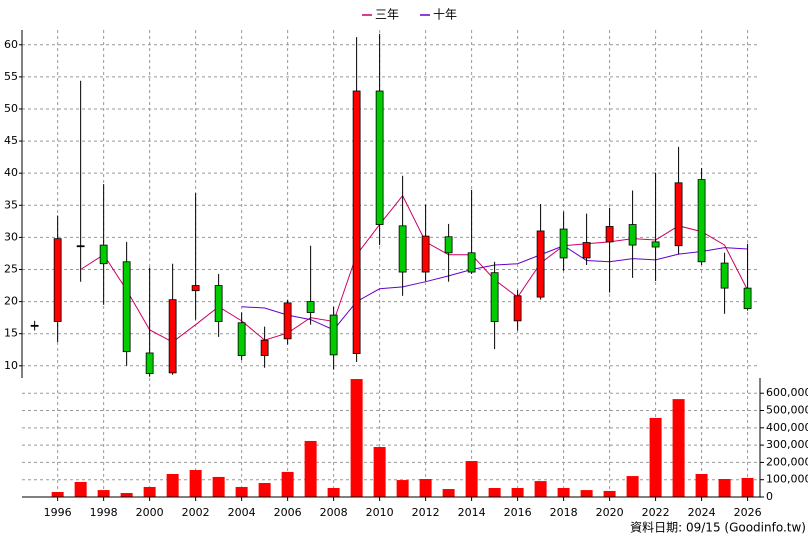 The image size is (808, 540). Describe the element at coordinates (11, 301) in the screenshot. I see `y-tick-label: 20` at that location.